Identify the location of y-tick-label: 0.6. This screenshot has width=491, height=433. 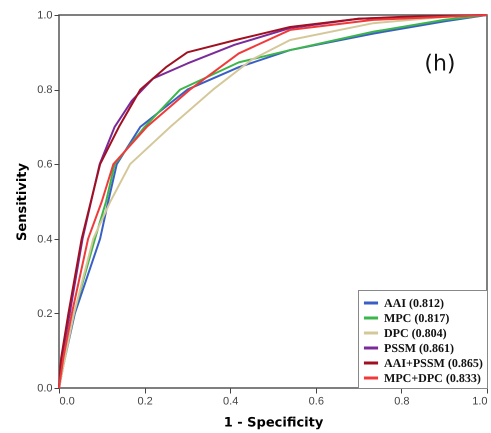
(44, 164).